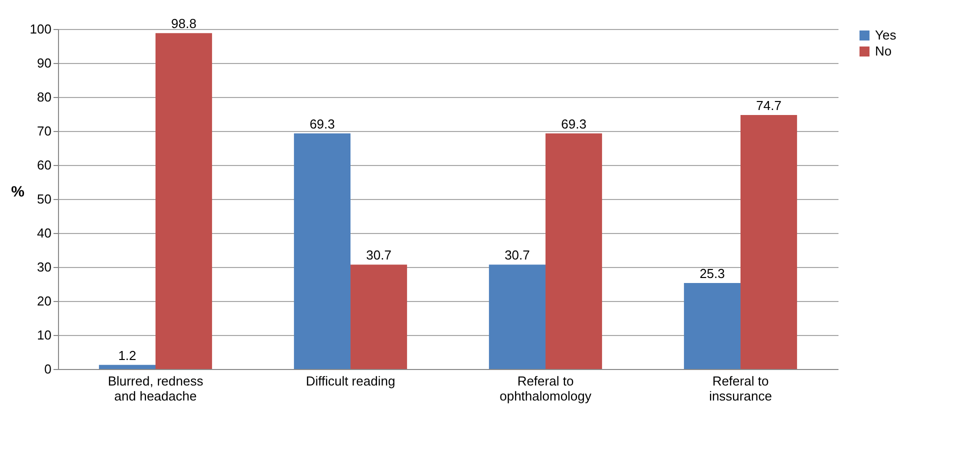 This screenshot has width=965, height=452. I want to click on x-tick-label: Difficult reading, so click(351, 381).